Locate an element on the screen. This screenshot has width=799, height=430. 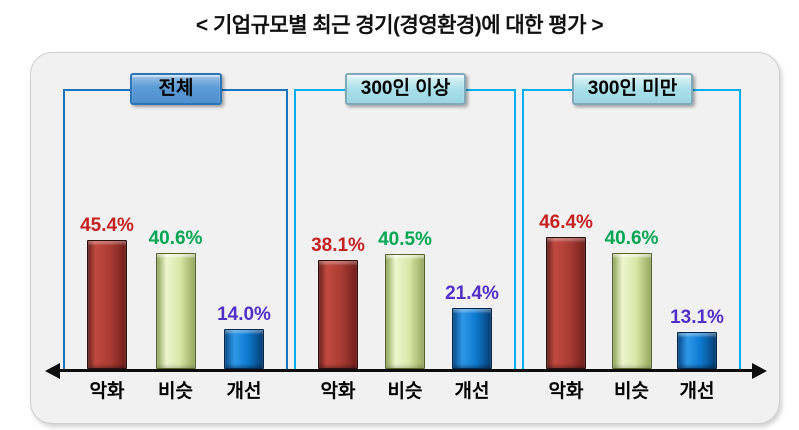
value-label-worse: 46.4% is located at coordinates (566, 222).